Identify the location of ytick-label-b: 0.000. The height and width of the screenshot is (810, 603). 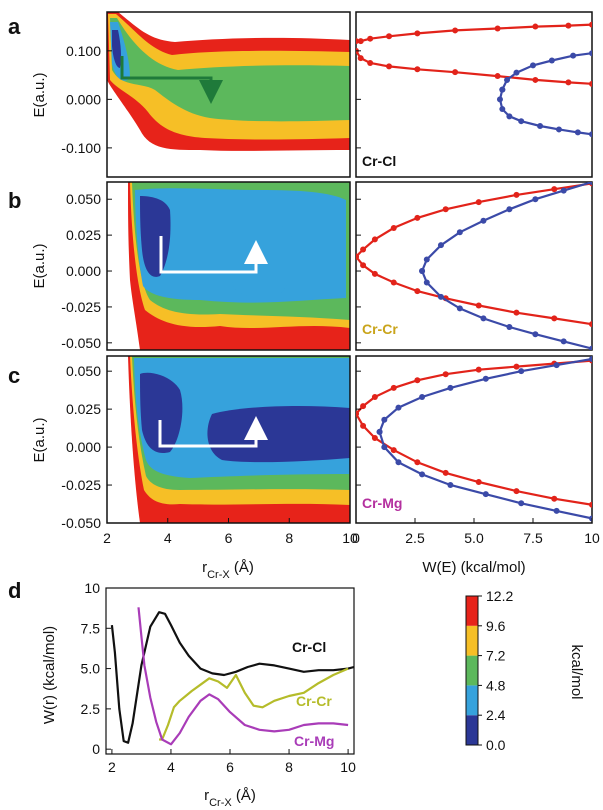
(83, 271).